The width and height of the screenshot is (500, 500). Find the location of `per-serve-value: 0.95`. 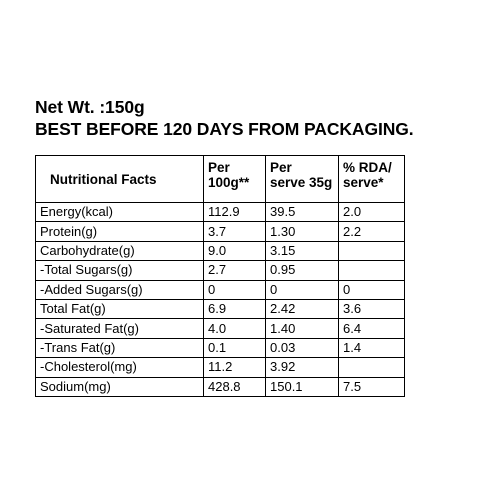

per-serve-value: 0.95 is located at coordinates (302, 270).